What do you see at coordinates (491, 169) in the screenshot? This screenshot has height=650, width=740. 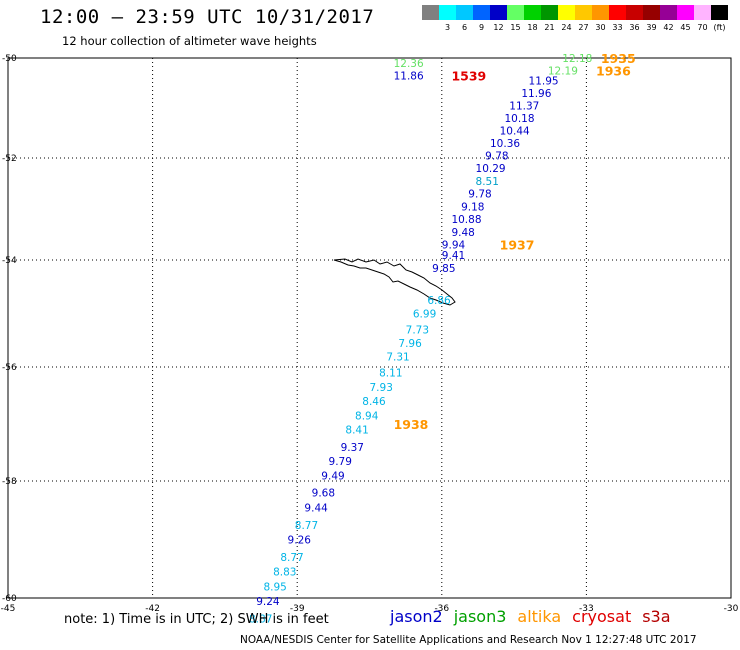 I see `wave-height-value: 10.29` at bounding box center [491, 169].